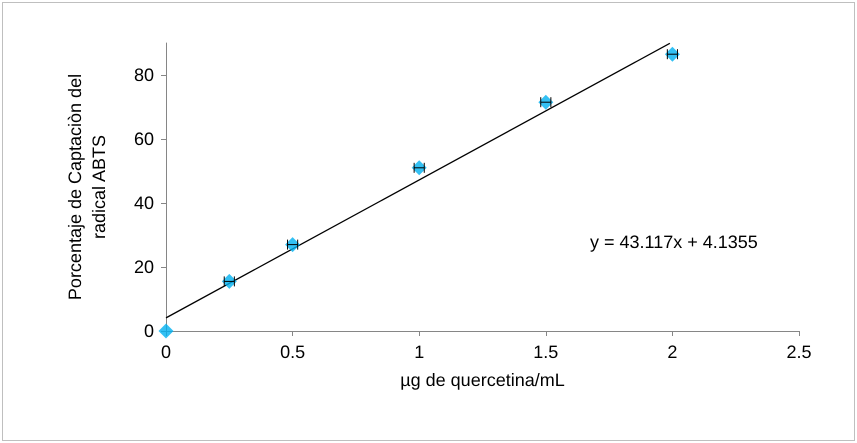 Image resolution: width=857 pixels, height=443 pixels. Describe the element at coordinates (144, 203) in the screenshot. I see `y-tick-label: 40` at that location.